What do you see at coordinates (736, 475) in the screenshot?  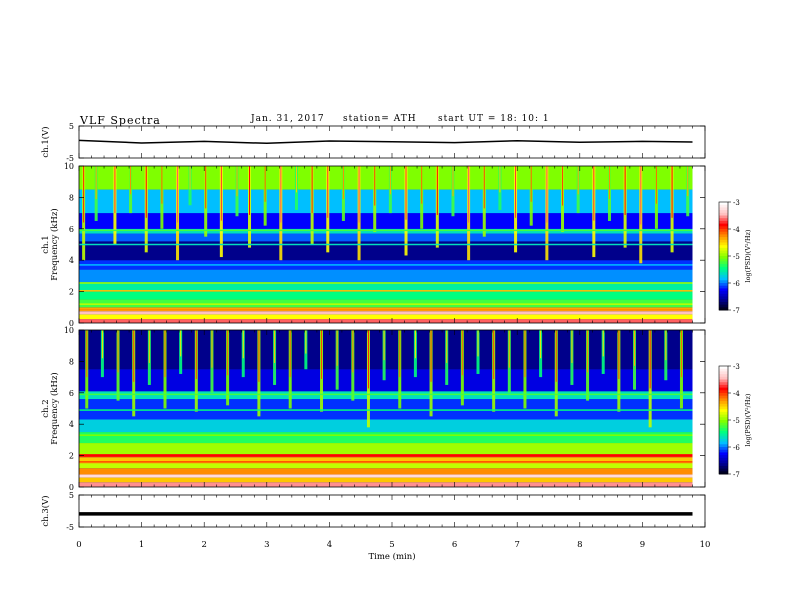 I see `colorbar-tick-label: -7` at bounding box center [736, 475].